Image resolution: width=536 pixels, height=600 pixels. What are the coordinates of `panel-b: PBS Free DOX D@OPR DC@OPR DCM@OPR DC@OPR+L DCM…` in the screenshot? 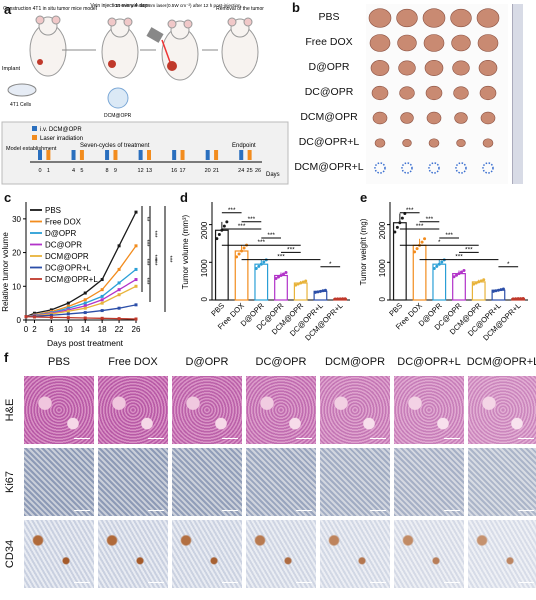 It's located at (414, 94).